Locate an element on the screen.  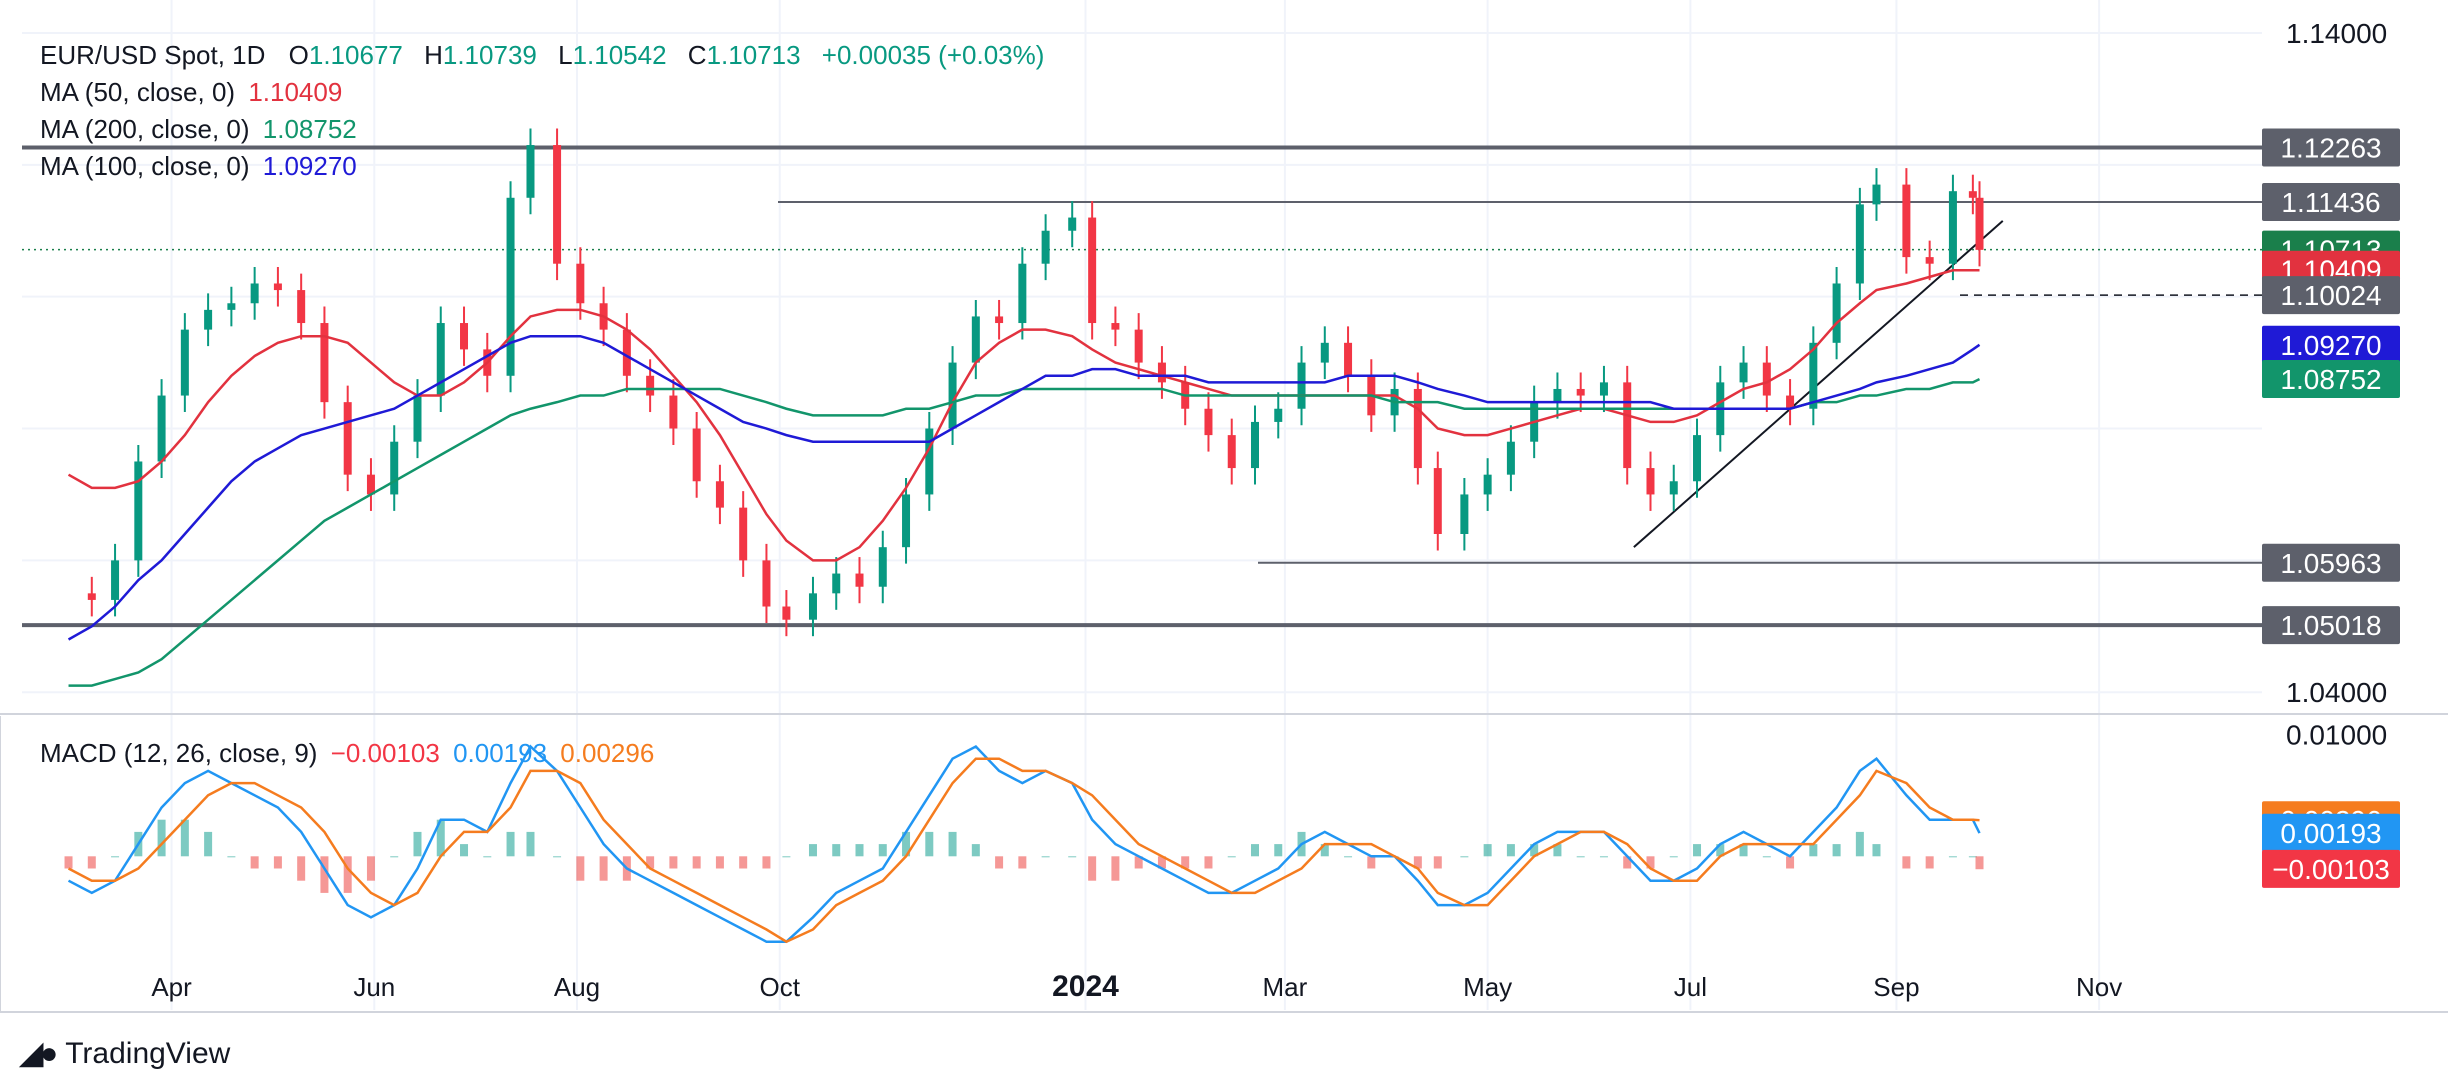
price-axis-label: 1.12263 is located at coordinates (2330, 147).